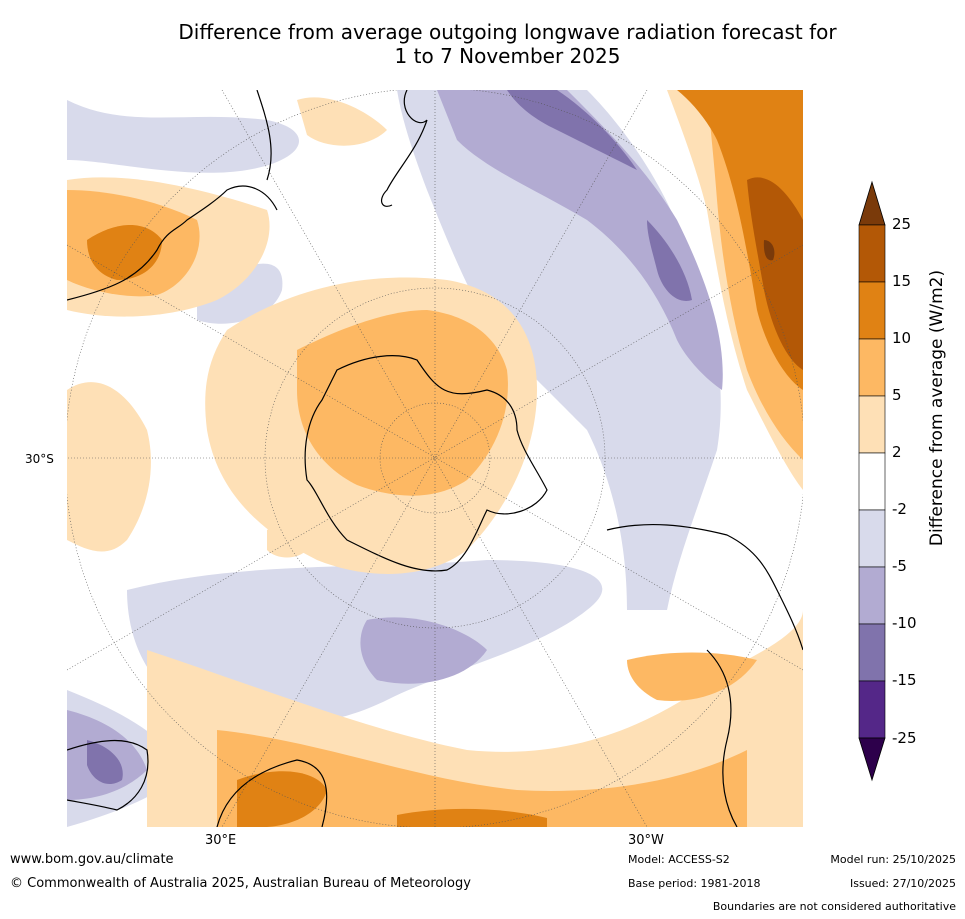 The image size is (965, 919). What do you see at coordinates (897, 452) in the screenshot?
I see `colorbar-tick-2: 2` at bounding box center [897, 452].